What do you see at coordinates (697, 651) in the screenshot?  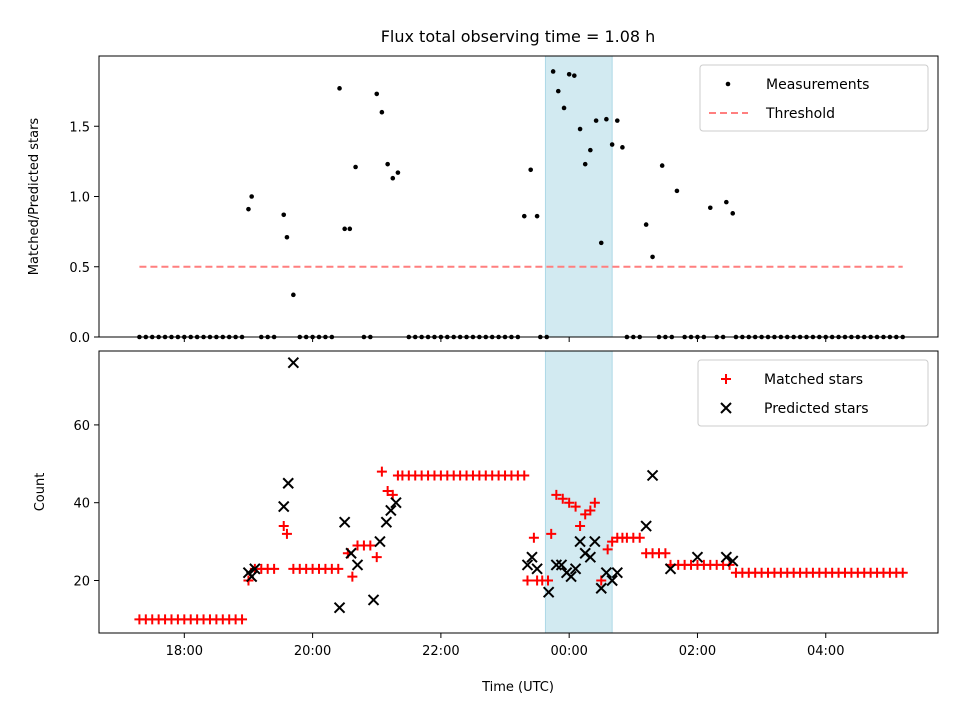 I see `x-tick-label: 02:00` at bounding box center [697, 651].